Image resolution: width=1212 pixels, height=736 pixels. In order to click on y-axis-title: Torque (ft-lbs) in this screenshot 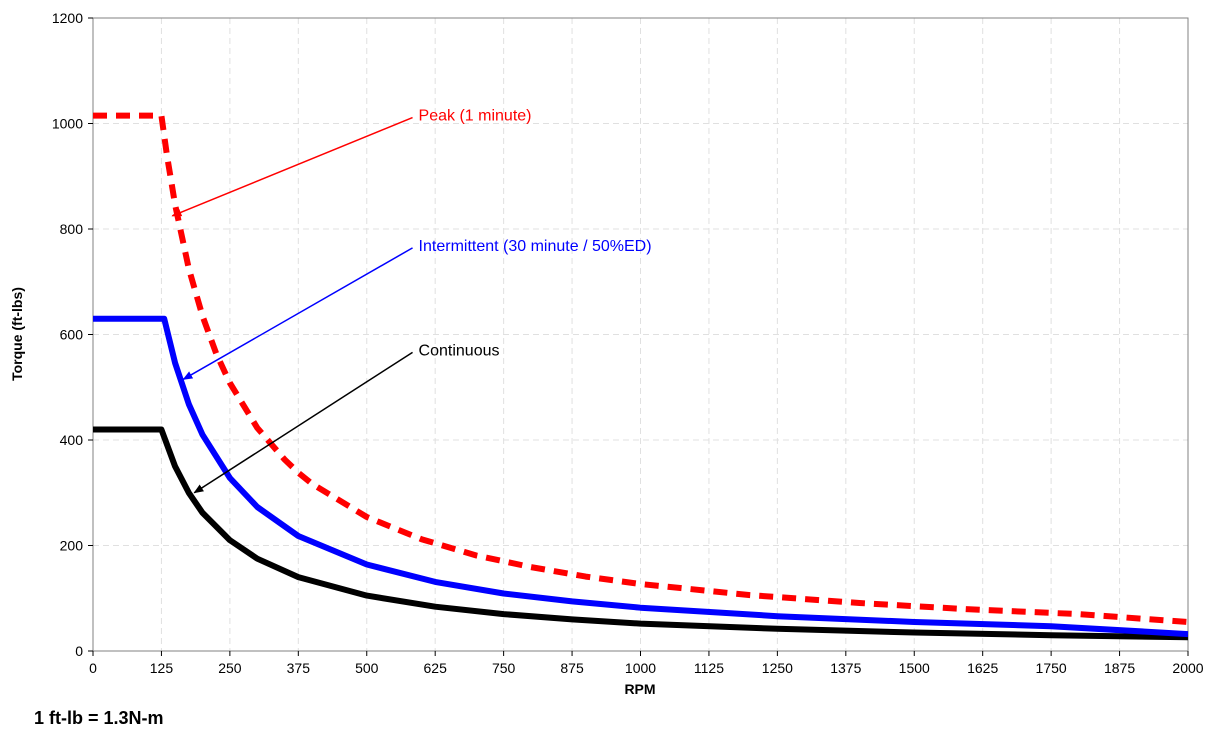, I will do `click(17, 334)`.